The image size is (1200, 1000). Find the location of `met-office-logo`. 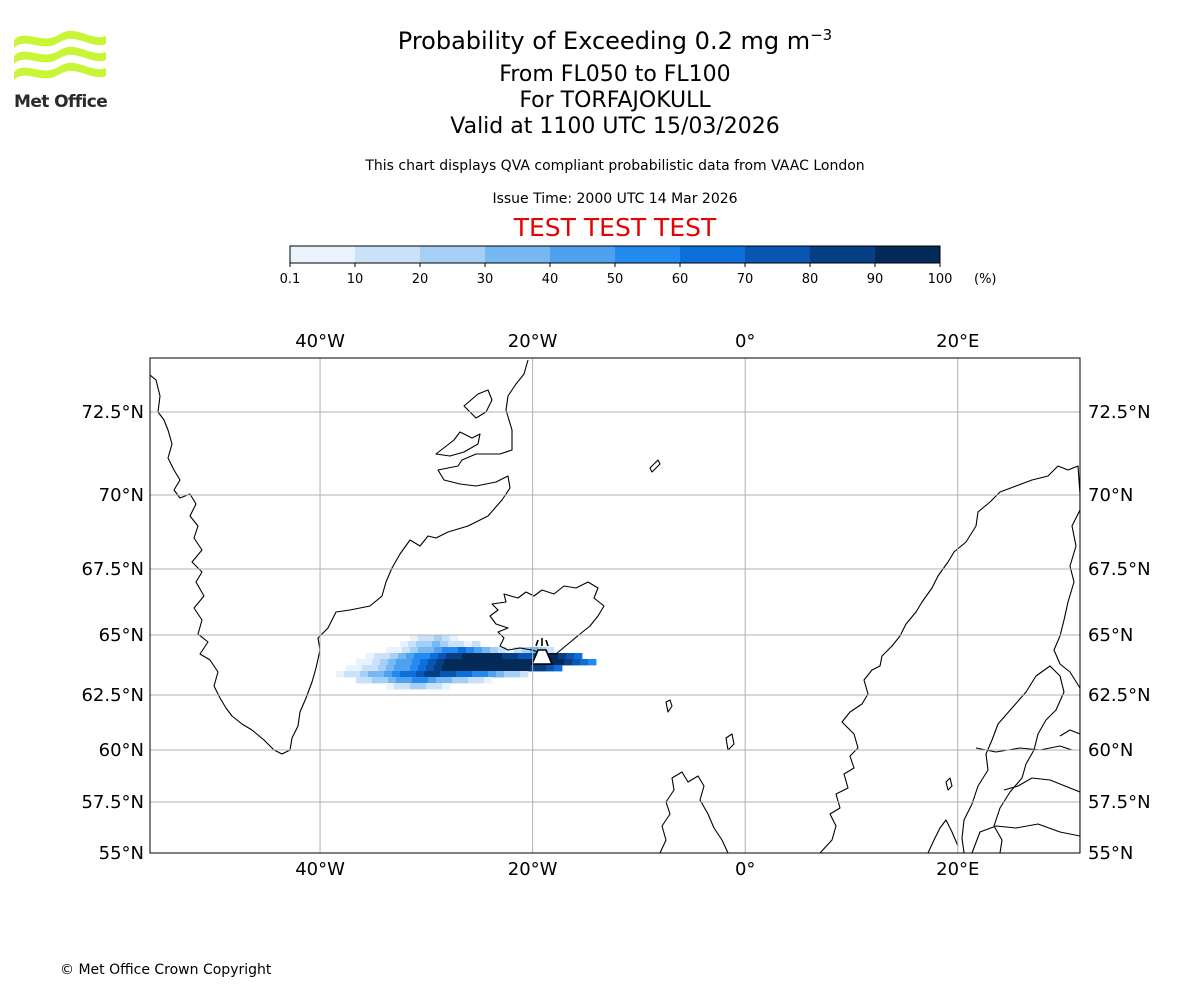

met-office-logo is located at coordinates (60, 55).